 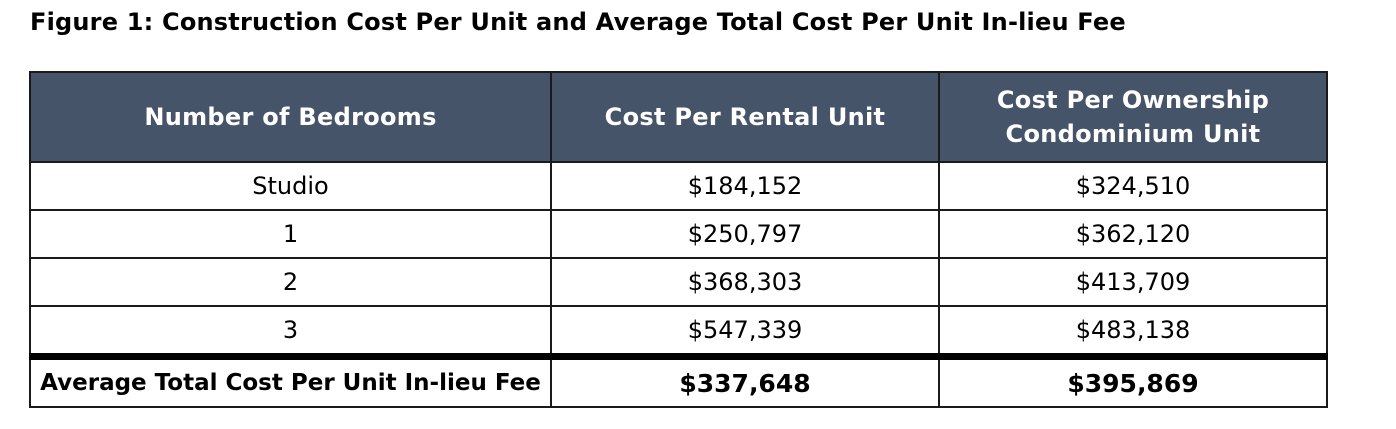 I want to click on header-bedrooms: Number of Bedrooms, so click(x=290, y=117).